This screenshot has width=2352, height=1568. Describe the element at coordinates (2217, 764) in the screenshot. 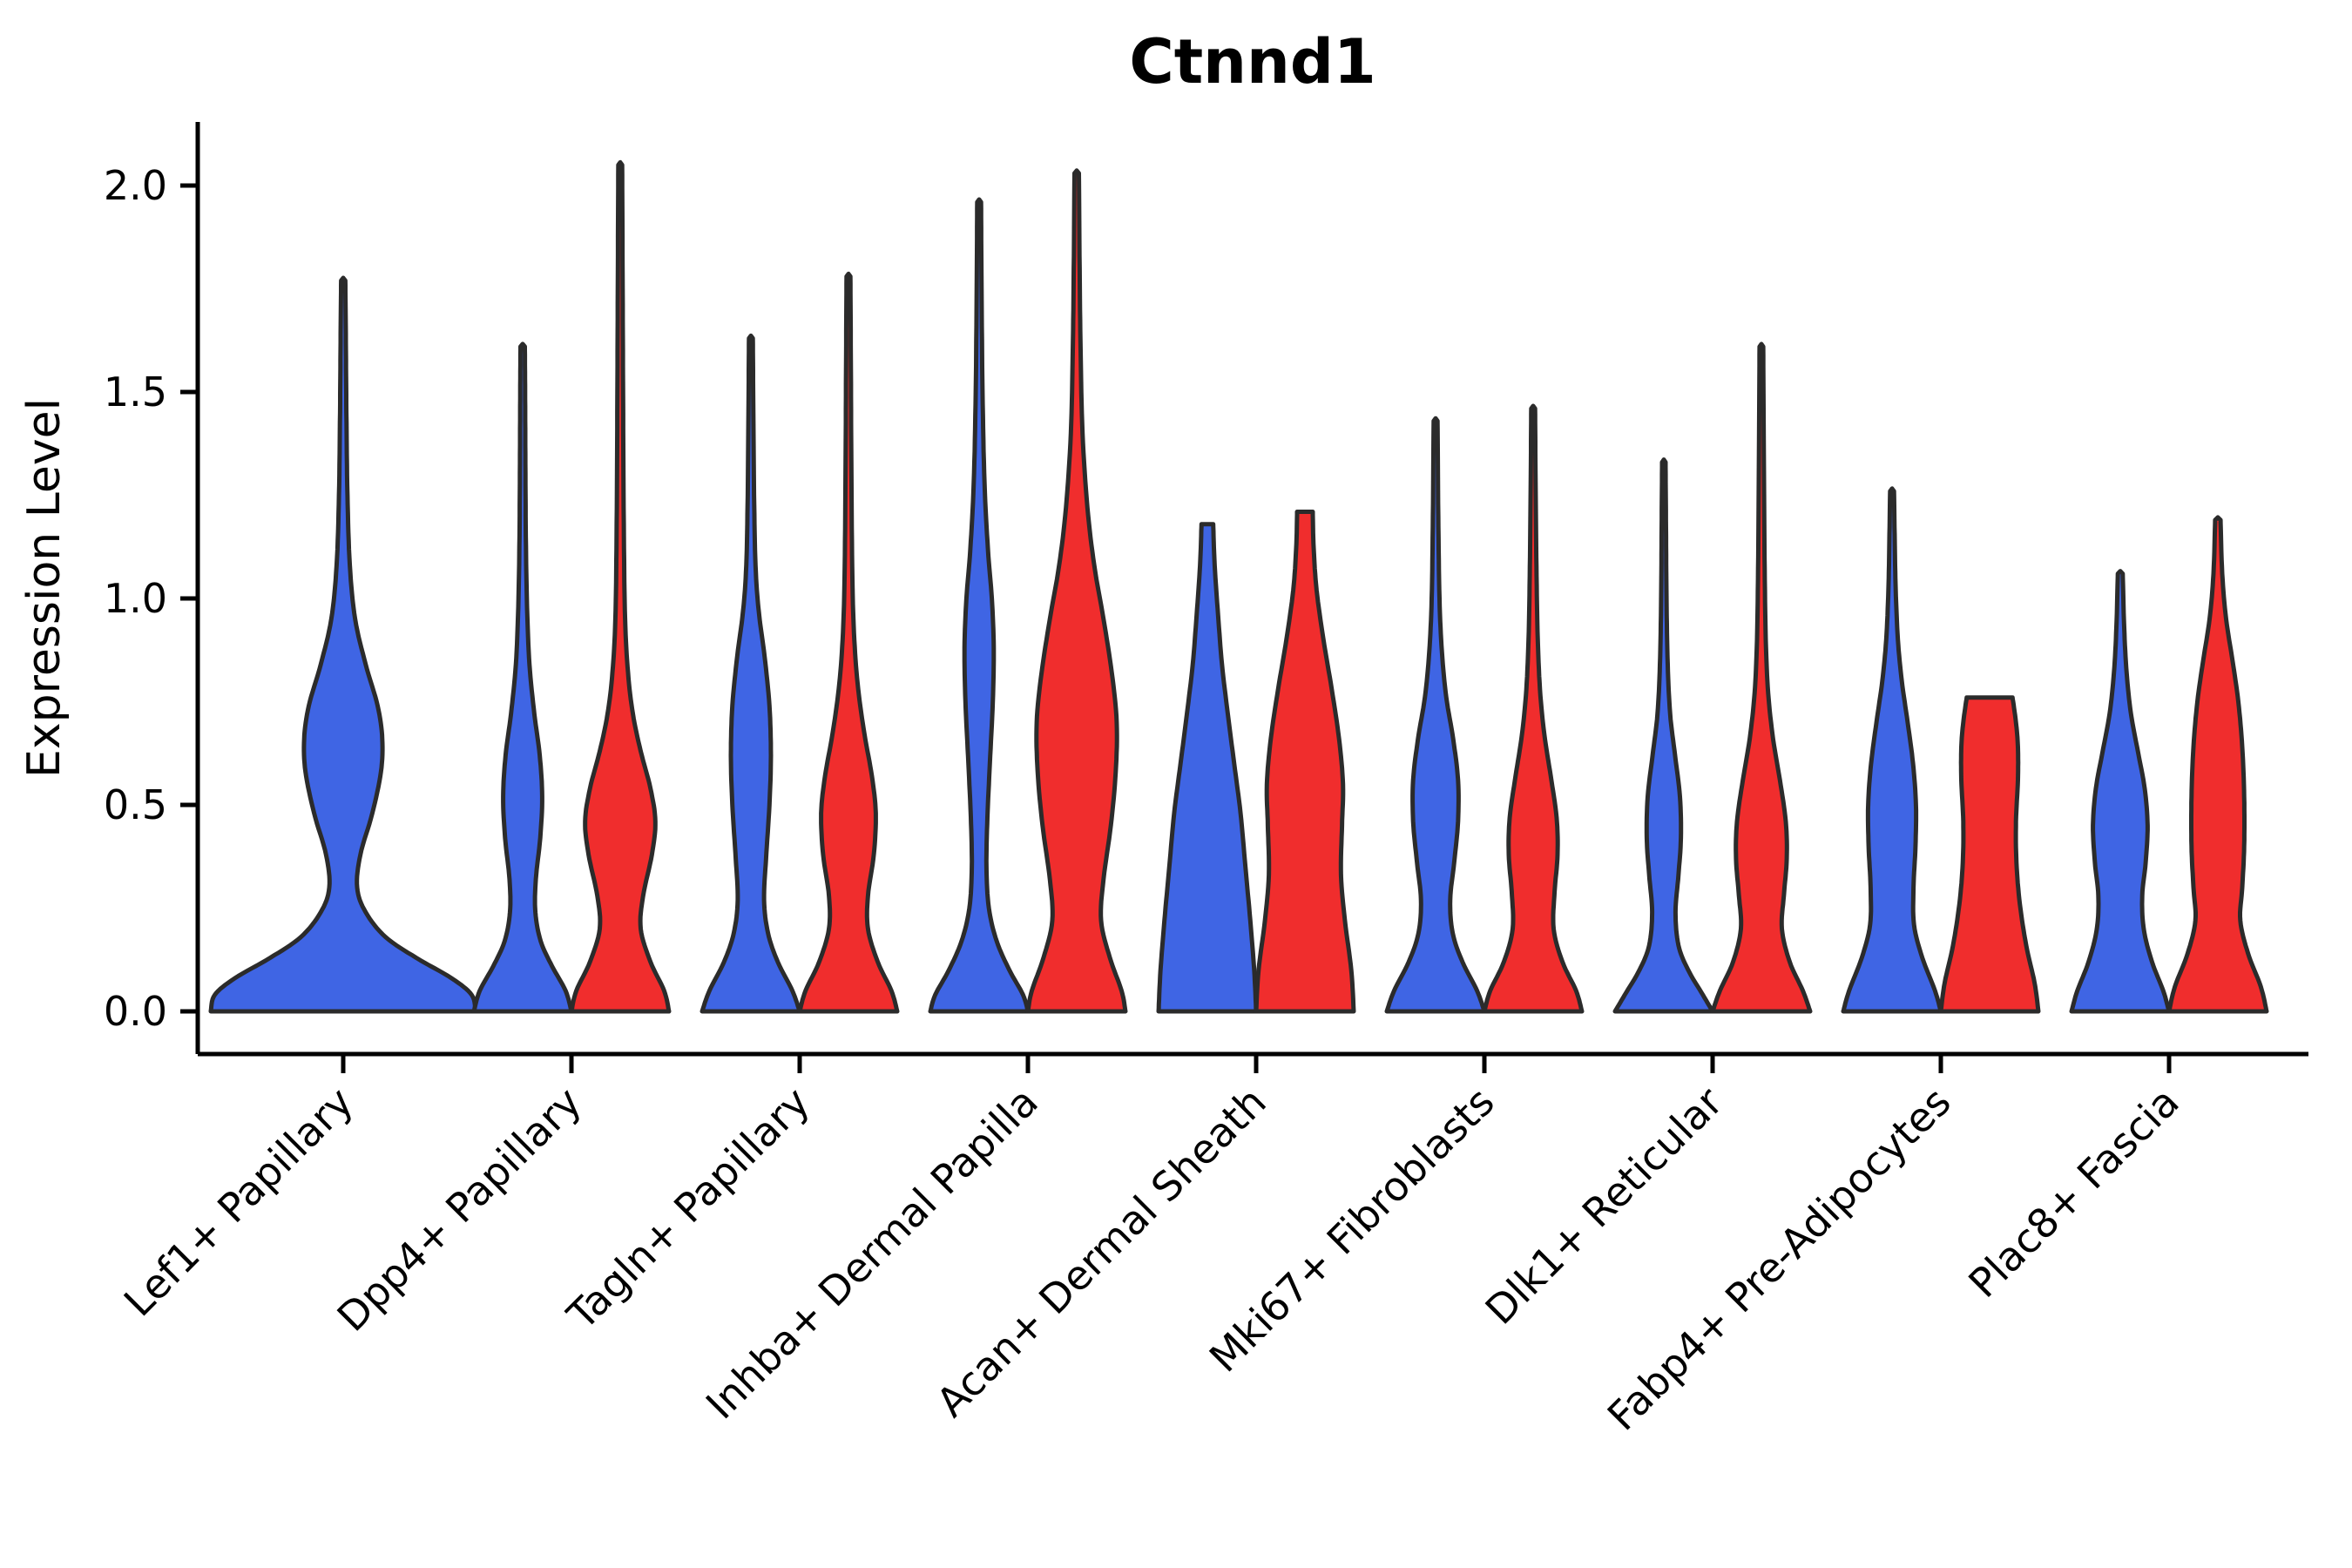

I see `violin-plac8-fascia-red` at that location.